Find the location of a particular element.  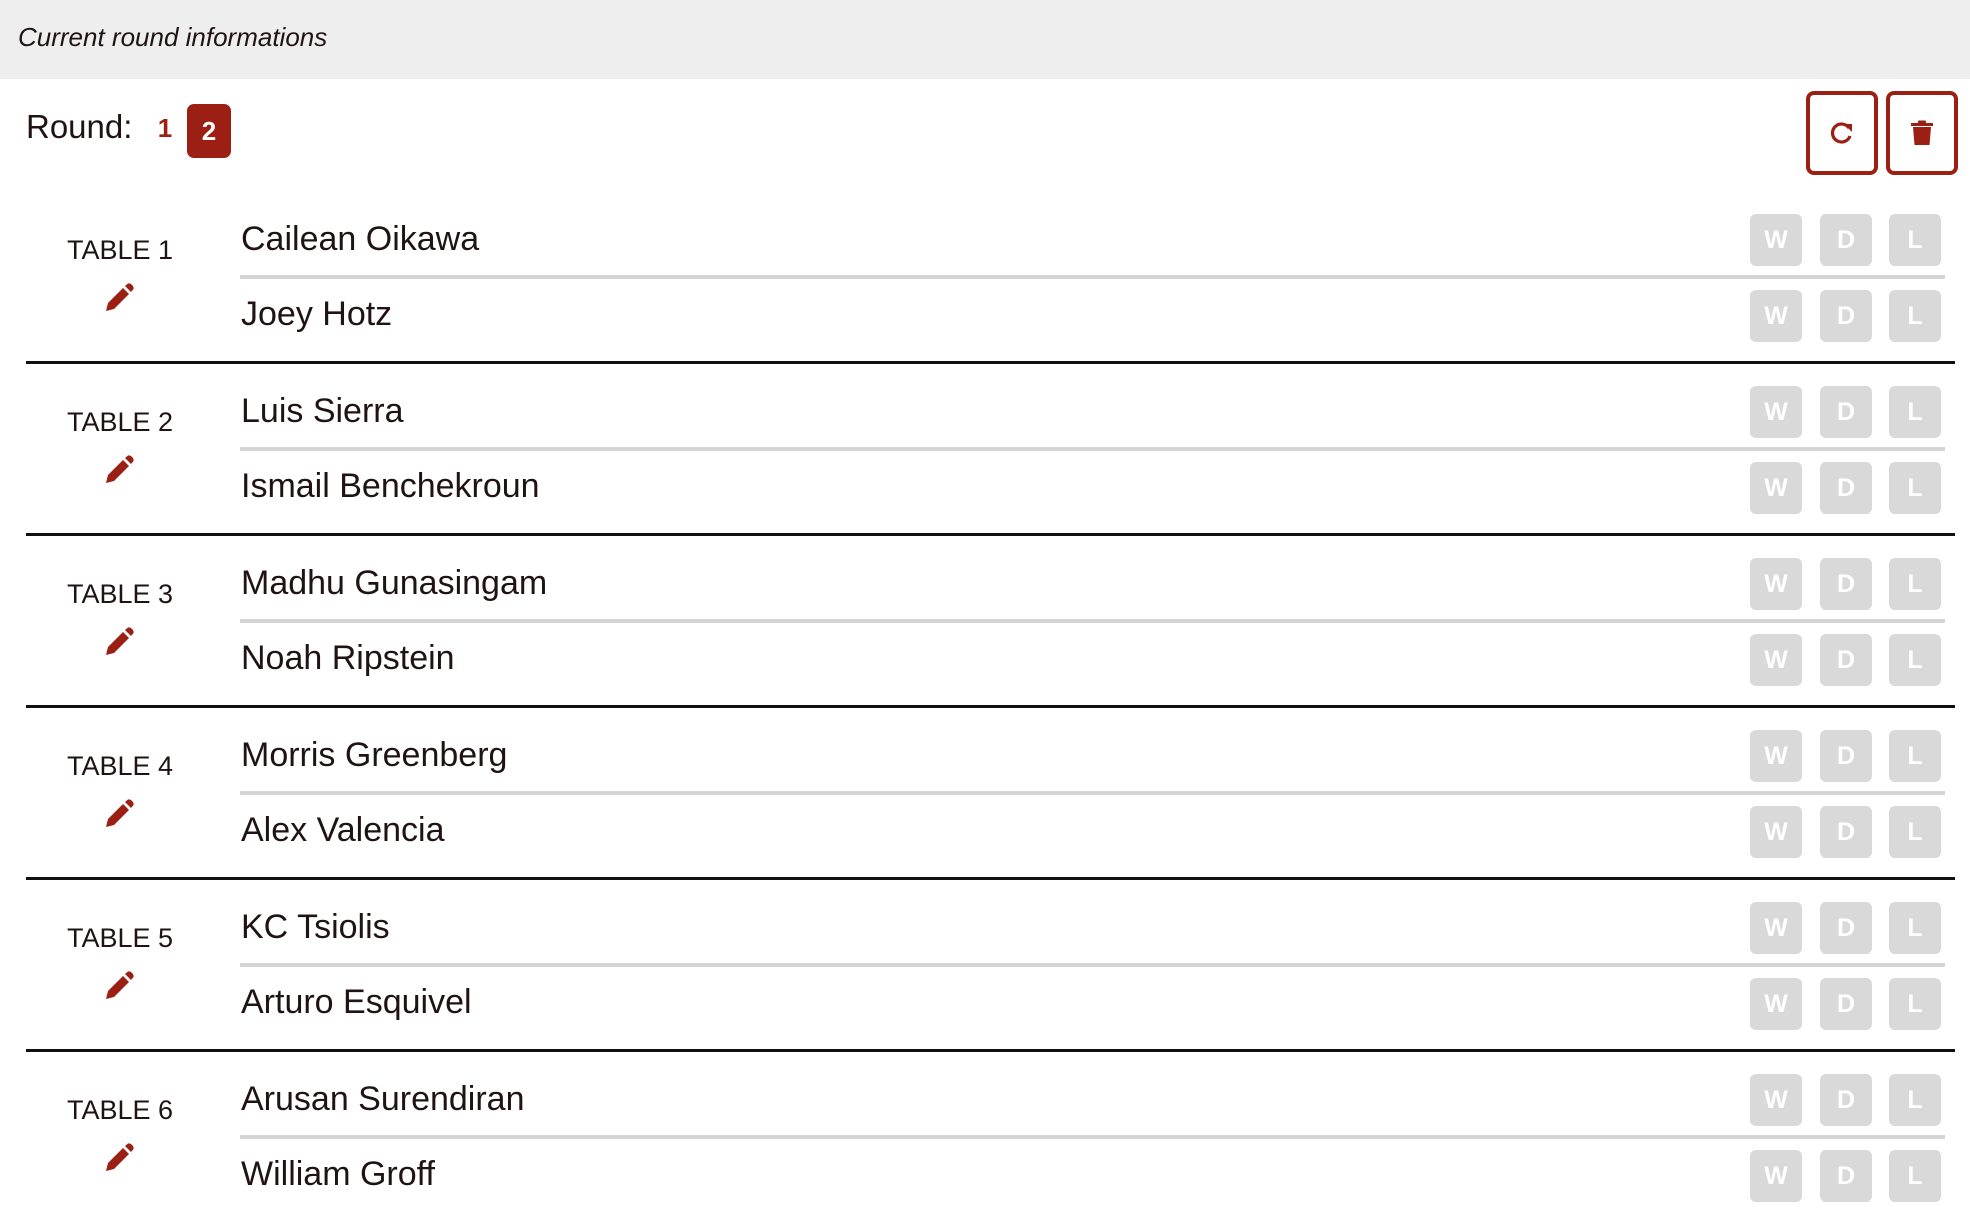

round-2-active: 2 is located at coordinates (209, 131).